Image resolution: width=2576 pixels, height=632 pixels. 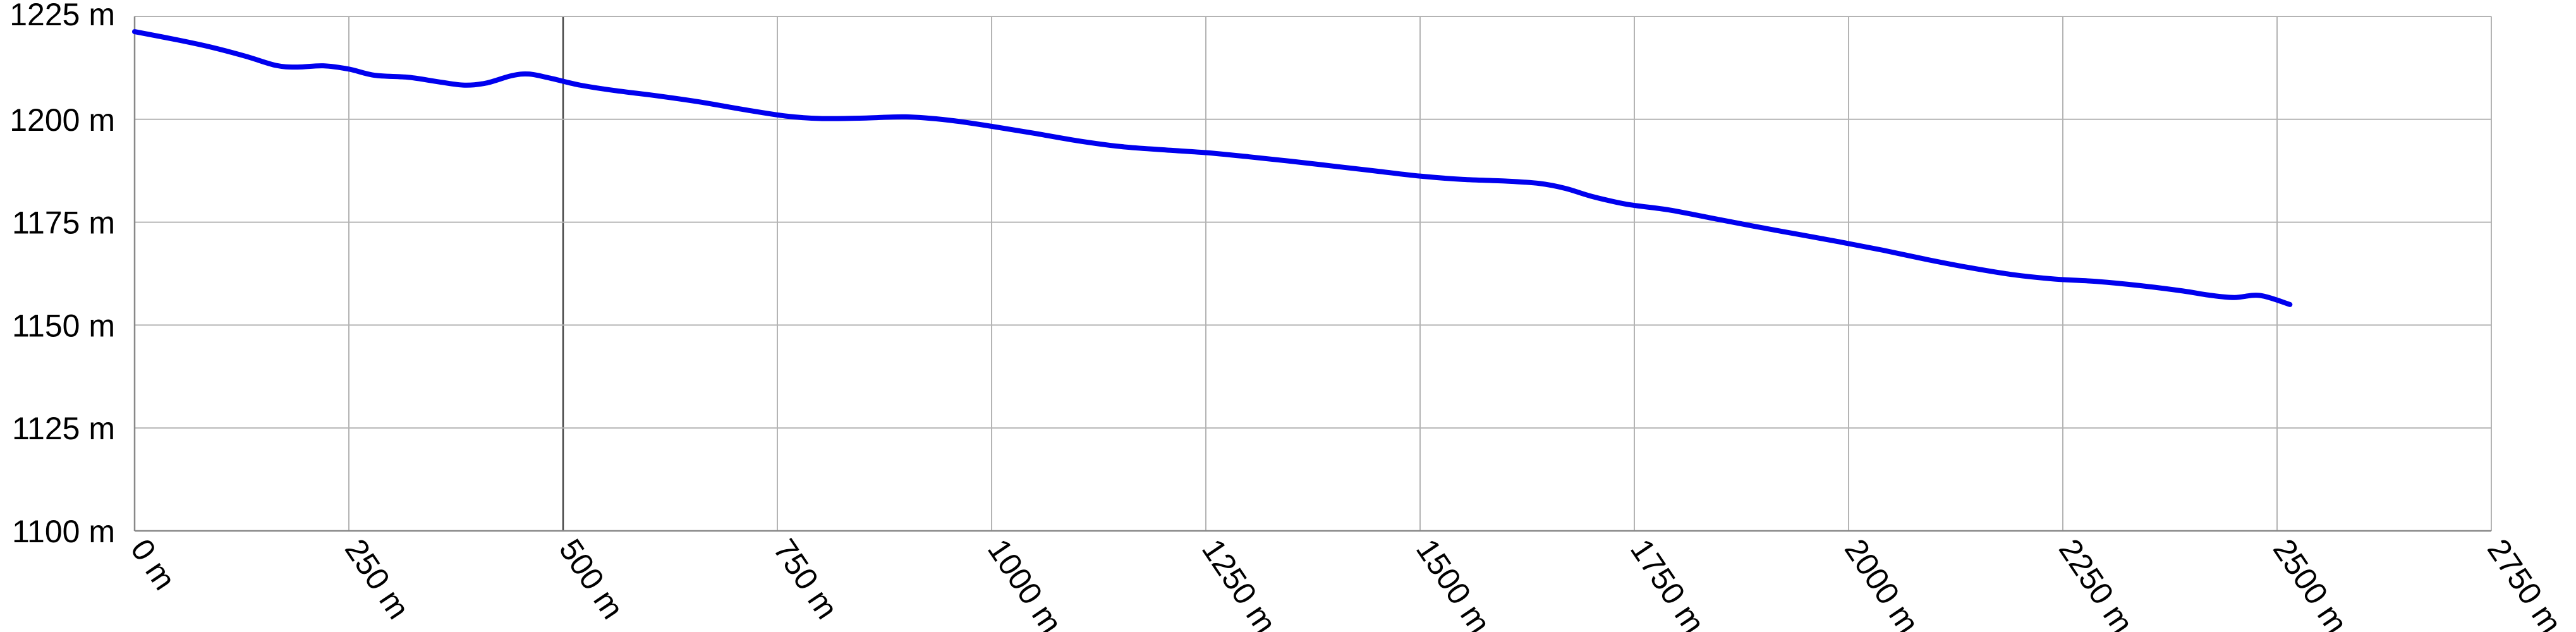 I want to click on y-tick-labels: 1100 m 1125 m 1150 m 1175 m 1200 m 1225 m, so click(x=62, y=274).